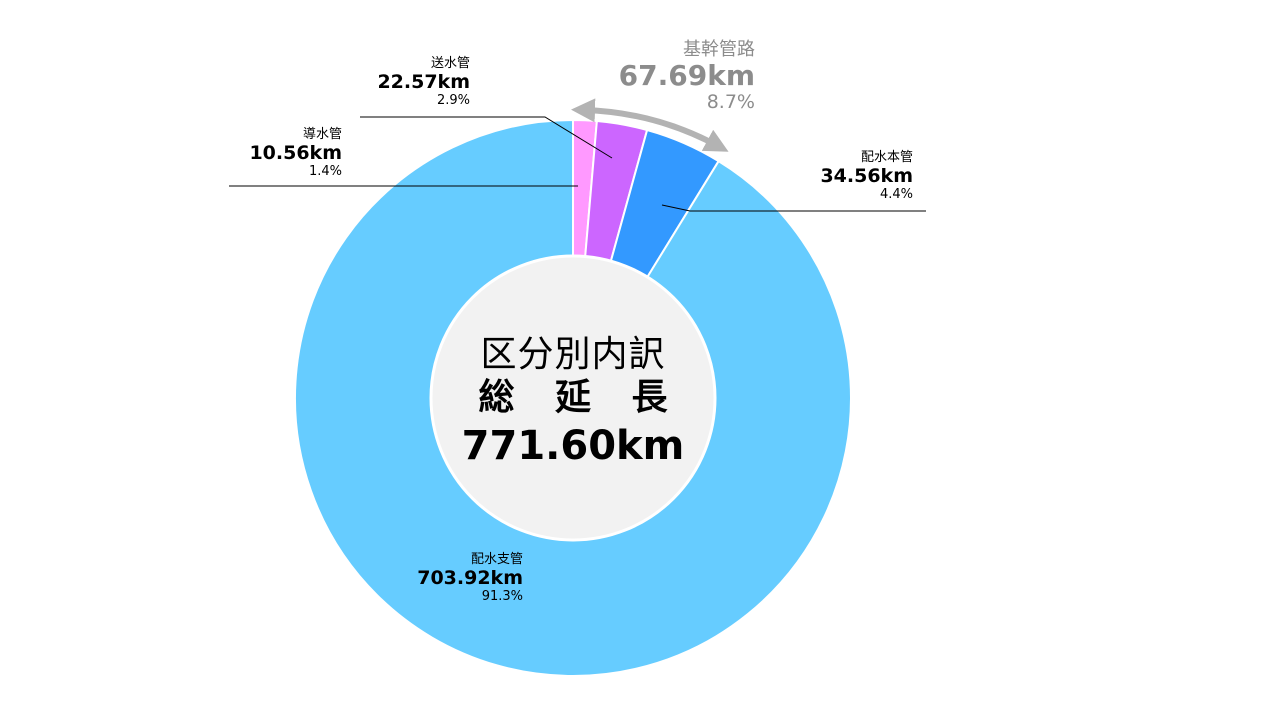 The width and height of the screenshot is (1280, 720). Describe the element at coordinates (650, 125) in the screenshot. I see `group-arrow` at that location.